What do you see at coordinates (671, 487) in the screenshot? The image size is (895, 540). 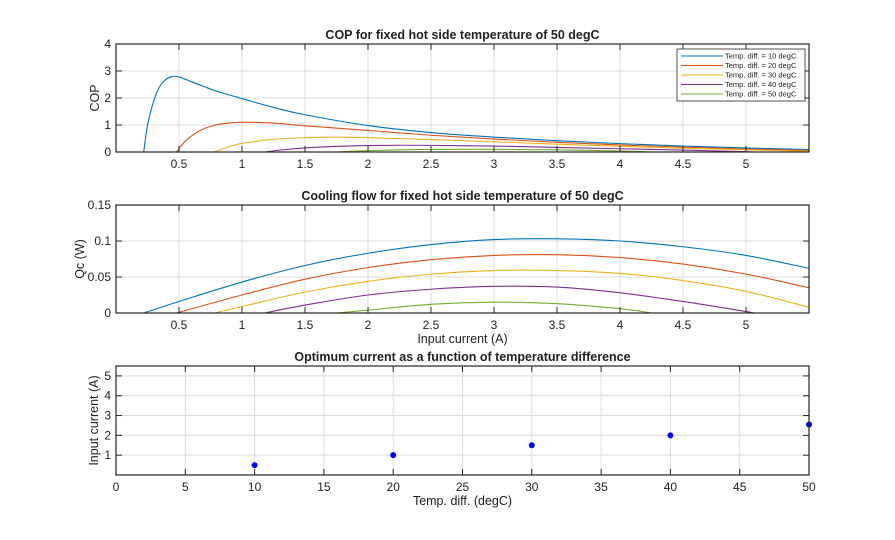 I see `x-tick-label: 40` at bounding box center [671, 487].